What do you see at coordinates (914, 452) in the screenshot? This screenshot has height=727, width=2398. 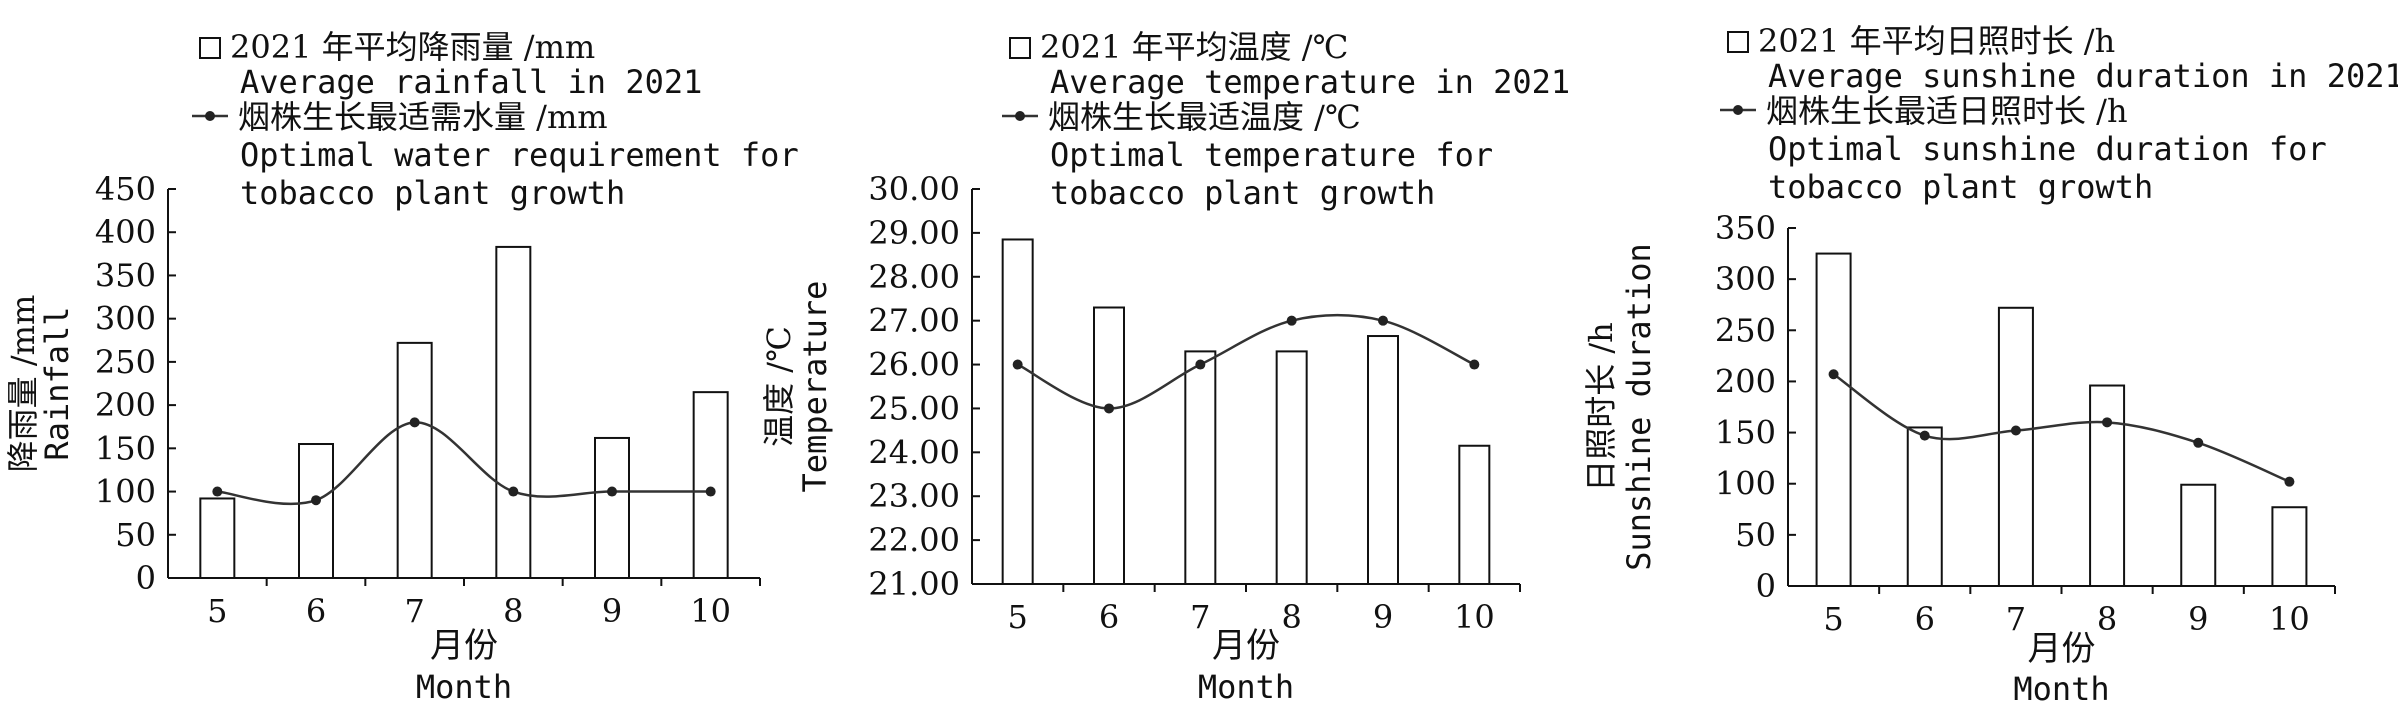 I see `y-tick-label: 24.00` at bounding box center [914, 452].